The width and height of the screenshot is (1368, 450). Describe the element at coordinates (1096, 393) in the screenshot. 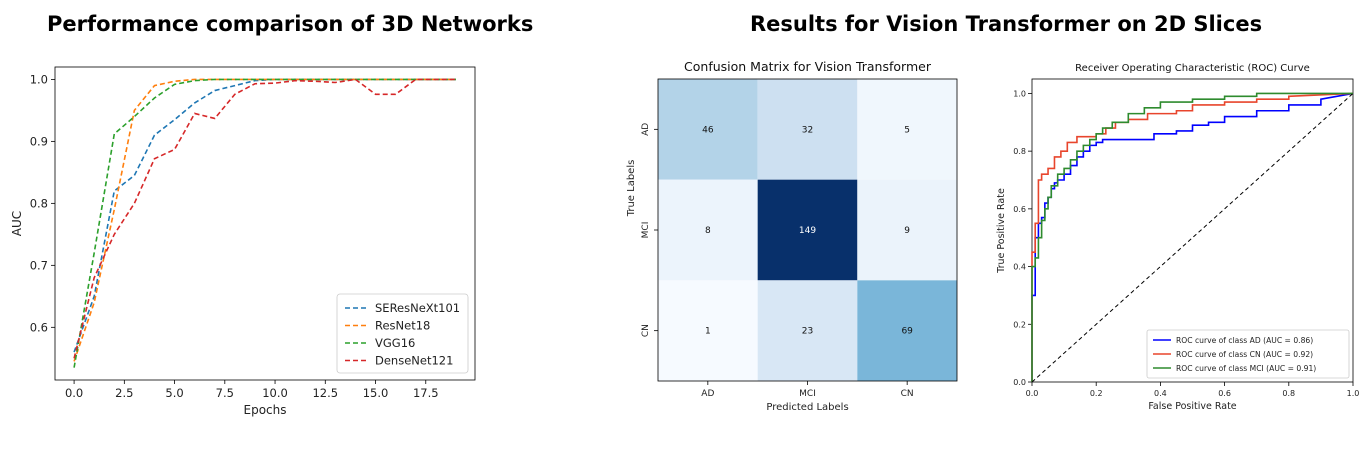

I see `x-tick-label: 0.2` at that location.